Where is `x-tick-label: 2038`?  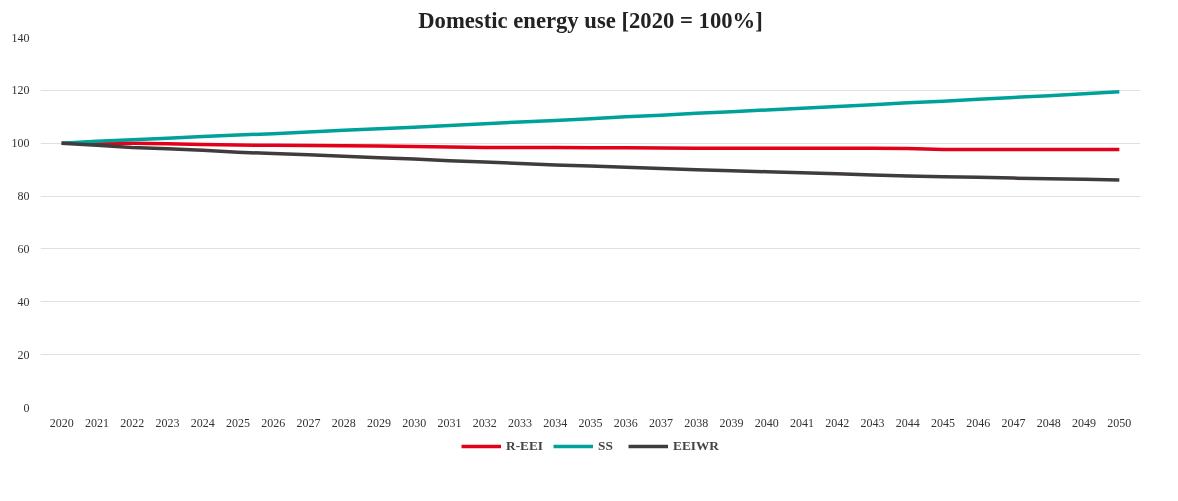 x-tick-label: 2038 is located at coordinates (696, 422).